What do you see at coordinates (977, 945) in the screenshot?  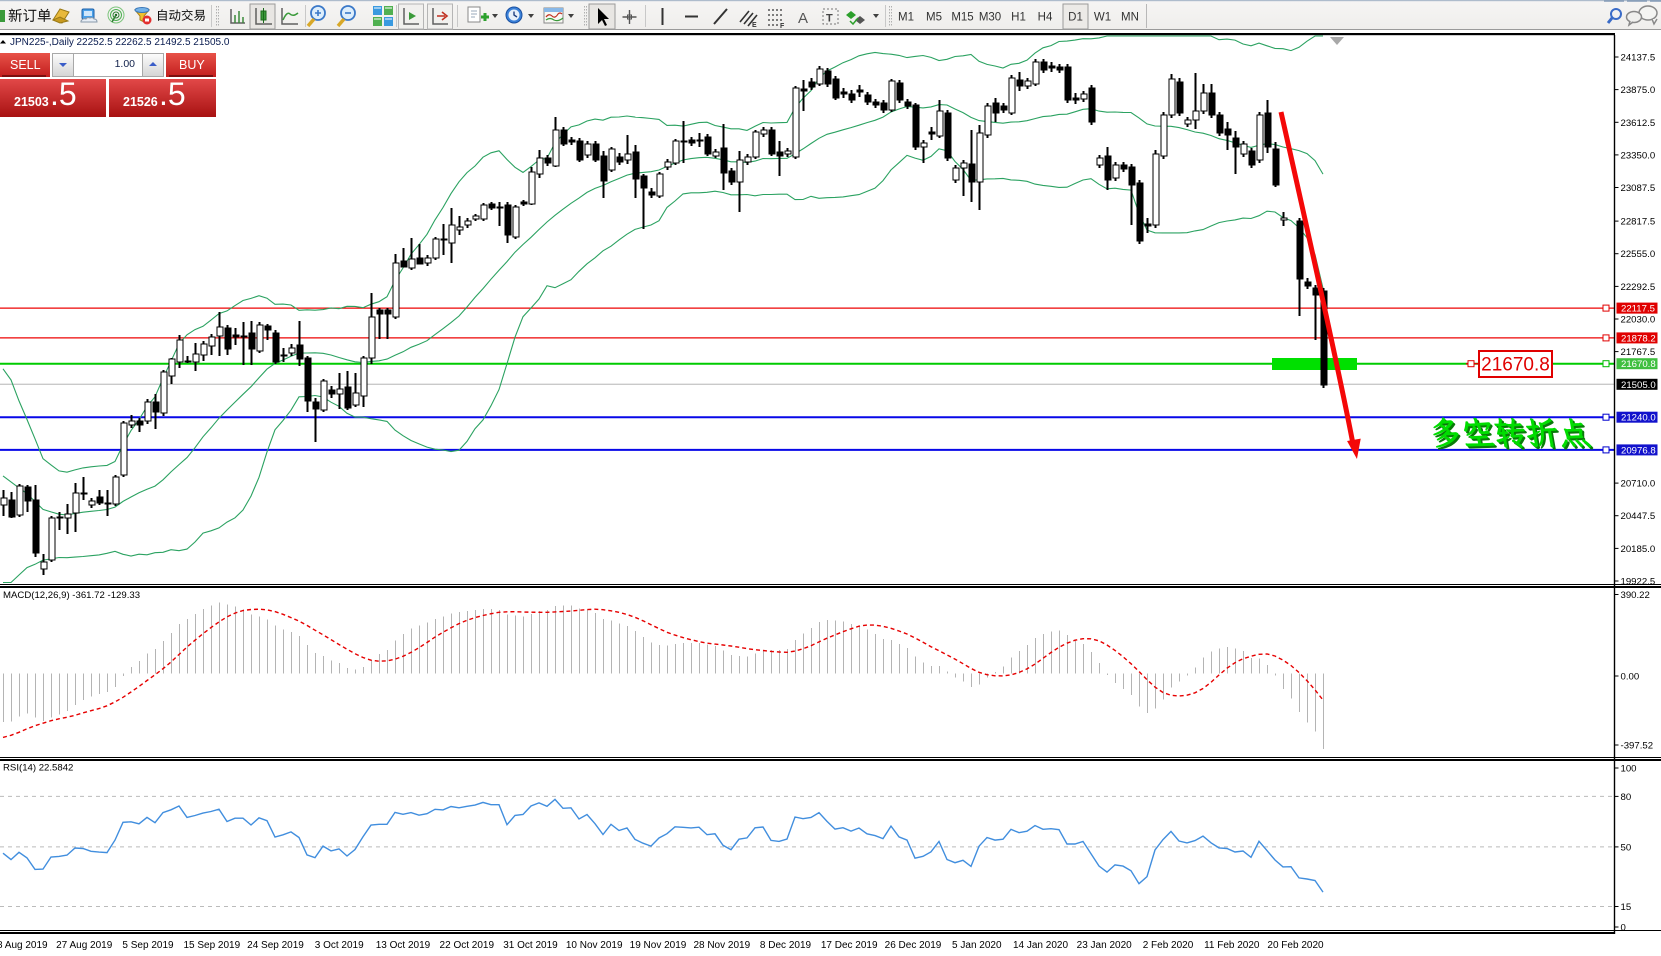 I see `svg-text: 5 Jan 2020` at bounding box center [977, 945].